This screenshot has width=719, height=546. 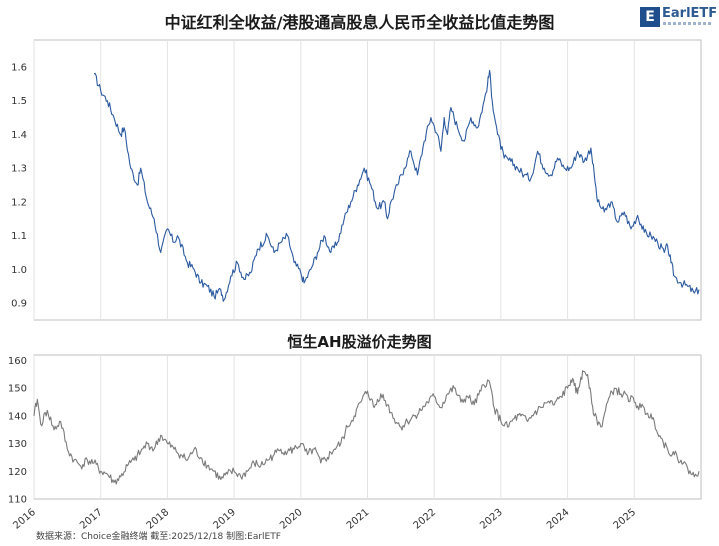 I want to click on top-ytick-label: 1.5, so click(x=19, y=101).